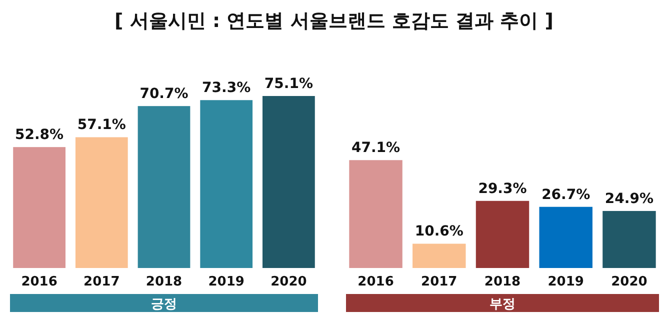  I want to click on x-axis-title: 부정, so click(503, 304).